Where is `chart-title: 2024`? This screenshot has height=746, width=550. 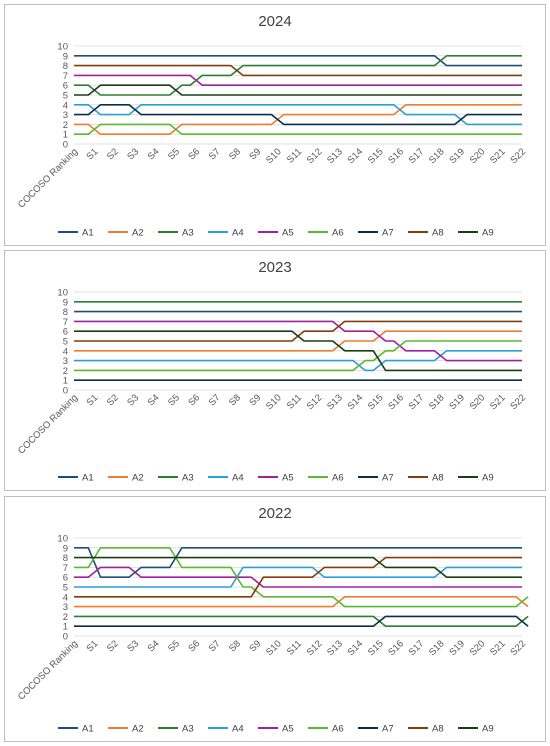 chart-title: 2024 is located at coordinates (274, 21).